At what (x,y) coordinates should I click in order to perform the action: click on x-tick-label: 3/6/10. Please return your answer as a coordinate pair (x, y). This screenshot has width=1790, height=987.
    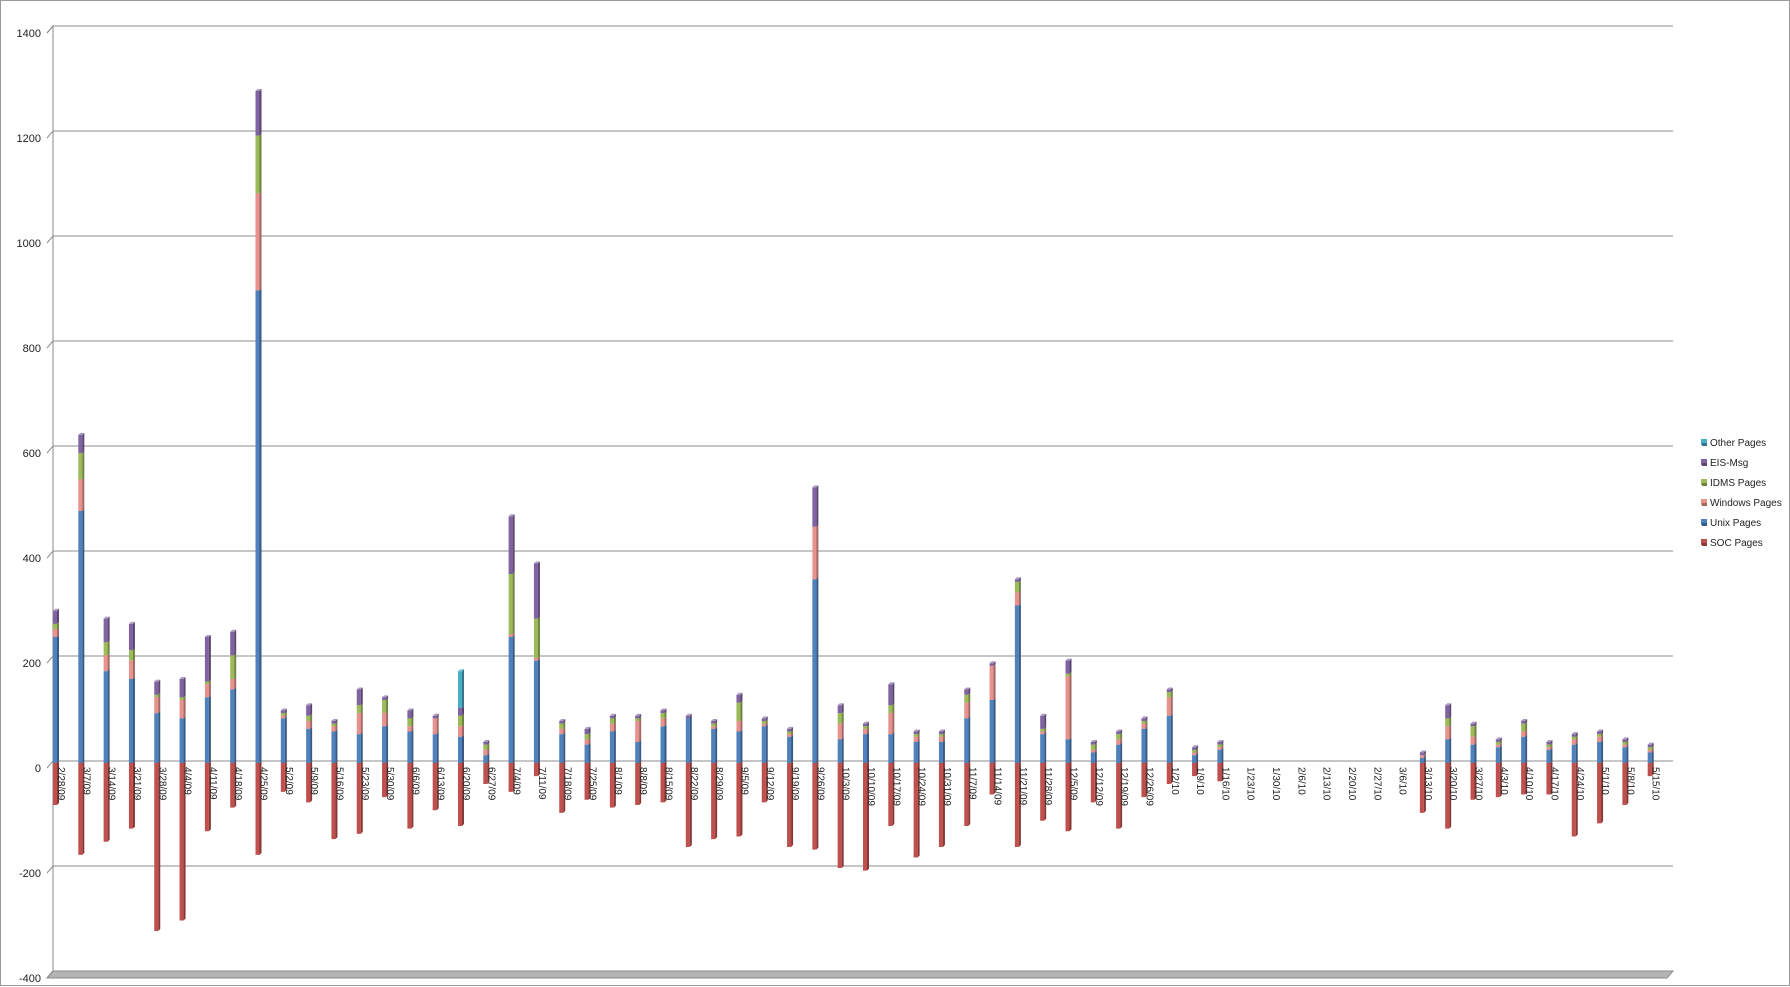
    Looking at the image, I should click on (1402, 781).